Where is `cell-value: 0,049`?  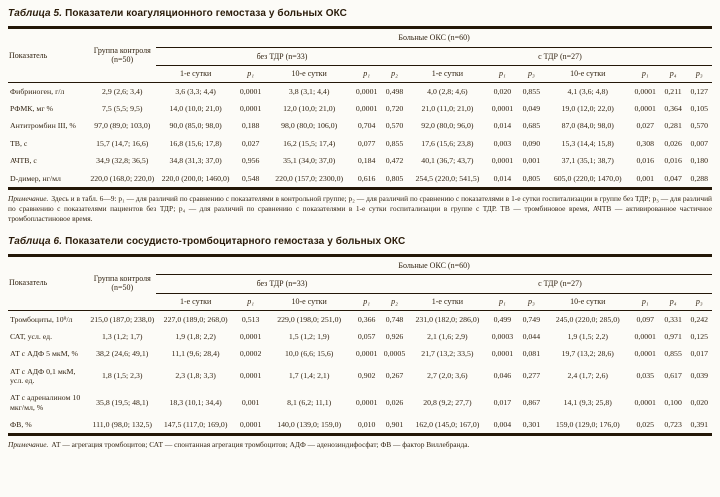
cell-value: 0,049 is located at coordinates (531, 109).